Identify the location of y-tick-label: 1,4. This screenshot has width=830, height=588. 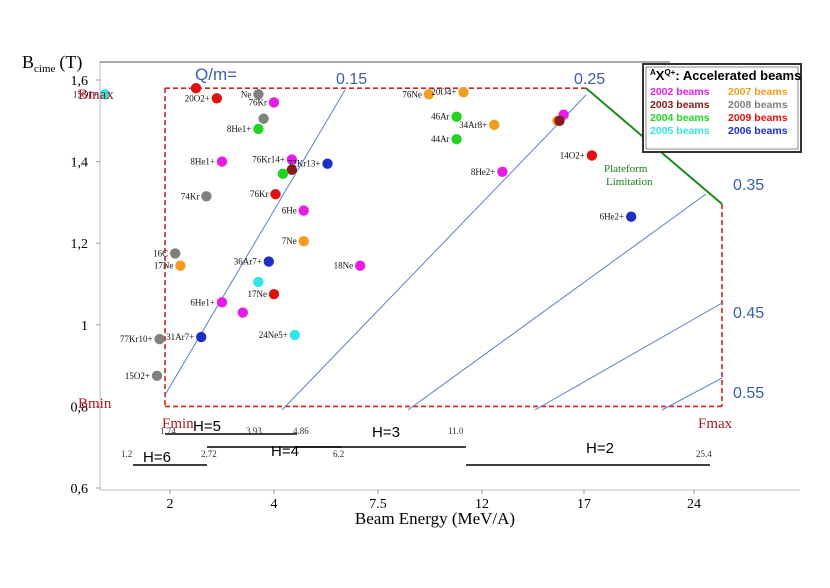
(80, 163).